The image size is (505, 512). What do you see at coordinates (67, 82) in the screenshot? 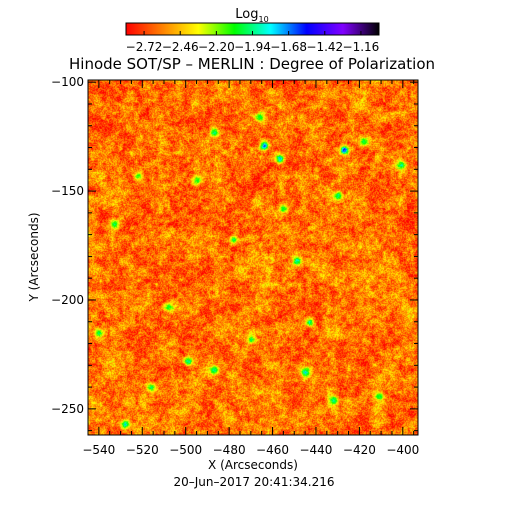
I see `y-tick-label: −100` at bounding box center [67, 82].